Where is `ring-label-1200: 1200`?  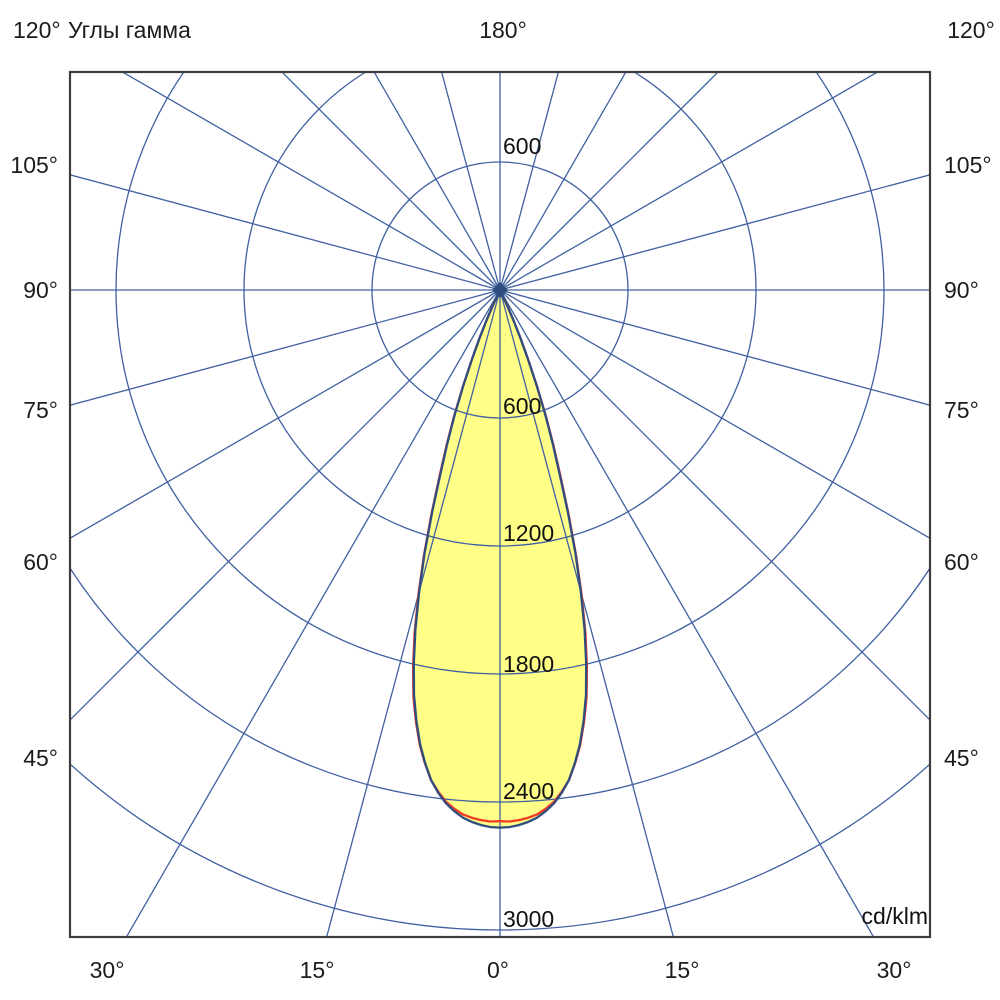
ring-label-1200: 1200 is located at coordinates (529, 533).